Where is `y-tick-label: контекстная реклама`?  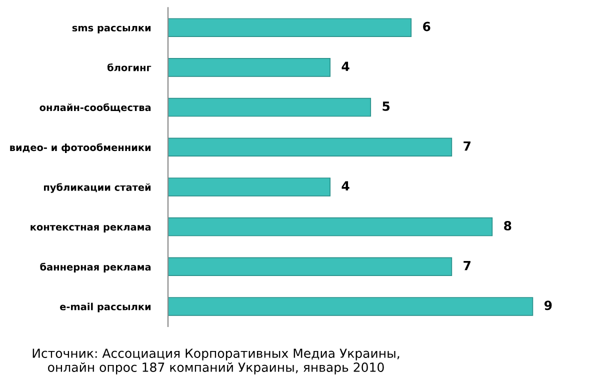 y-tick-label: контекстная реклама is located at coordinates (90, 229).